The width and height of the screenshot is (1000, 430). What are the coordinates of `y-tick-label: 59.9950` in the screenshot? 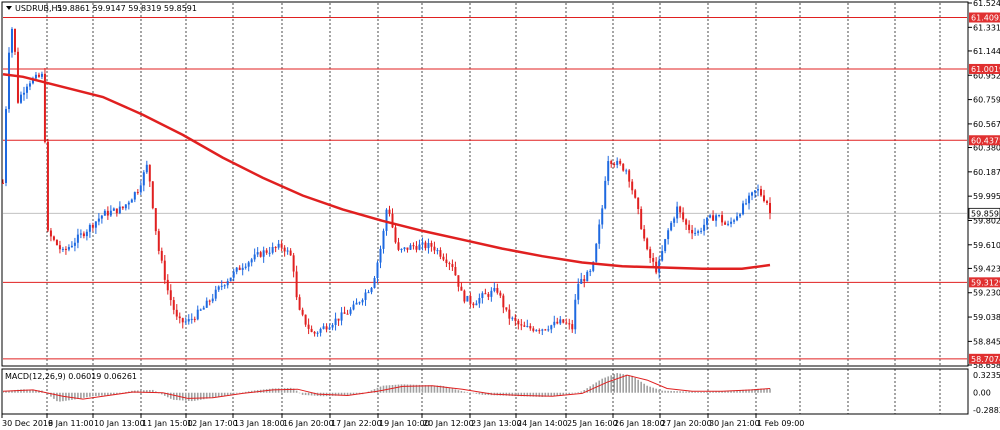 It's located at (986, 196).